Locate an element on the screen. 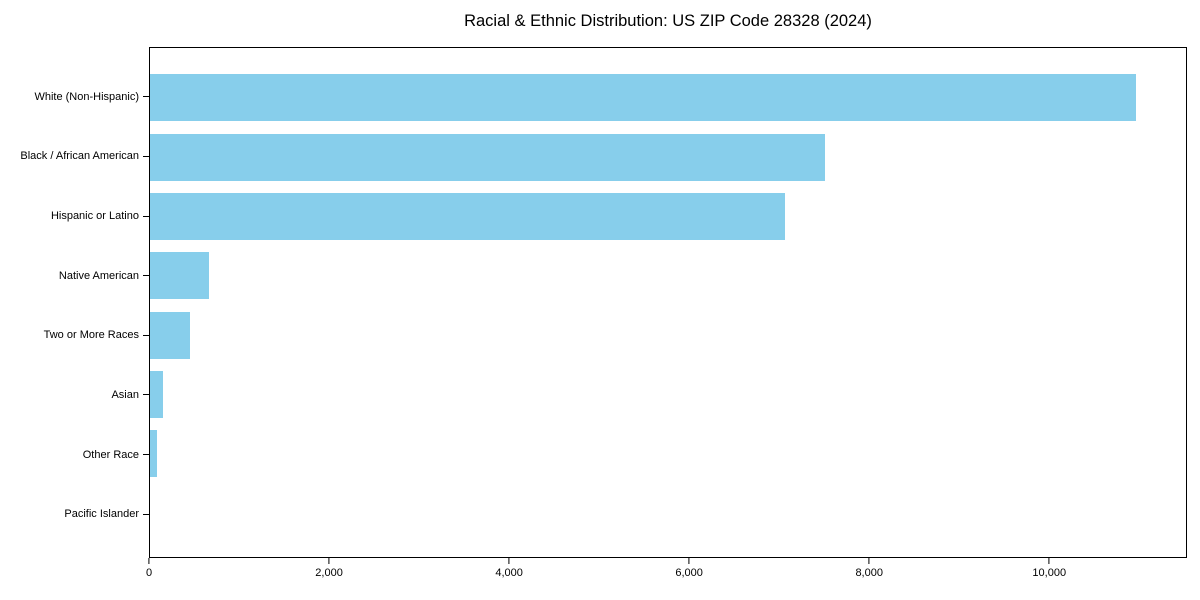  x-tick-label: 6,000 is located at coordinates (689, 573).